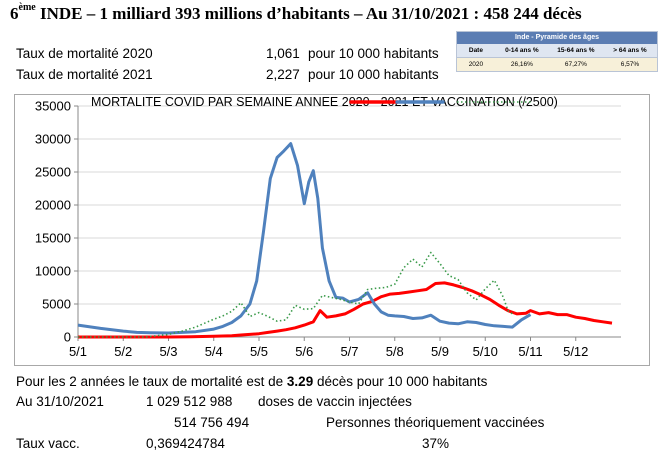  I want to click on y-tick-label: 15000, so click(53, 238).